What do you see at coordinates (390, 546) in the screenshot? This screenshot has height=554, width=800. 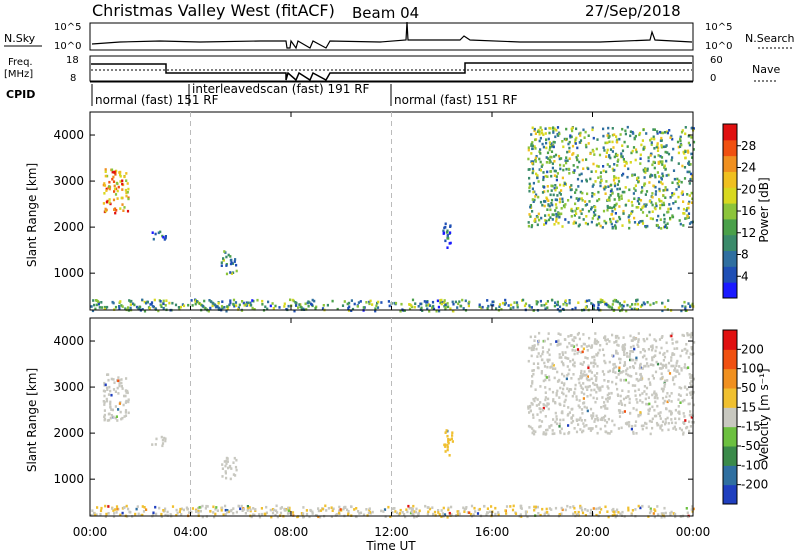 I see `x-axis-label: Time UT` at bounding box center [390, 546].